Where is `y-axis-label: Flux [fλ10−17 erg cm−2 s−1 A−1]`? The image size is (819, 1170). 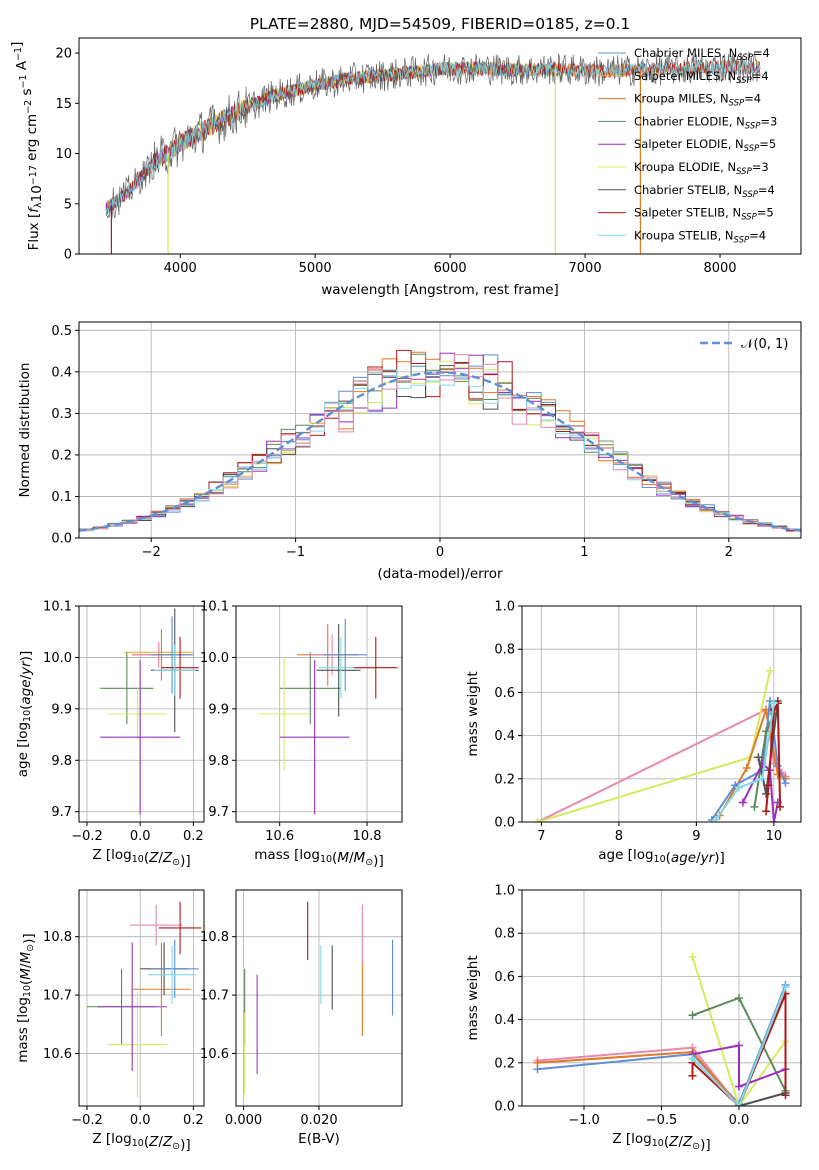 y-axis-label: Flux [fλ10−17 erg cm−2 s−1 A−1] is located at coordinates (27, 146).